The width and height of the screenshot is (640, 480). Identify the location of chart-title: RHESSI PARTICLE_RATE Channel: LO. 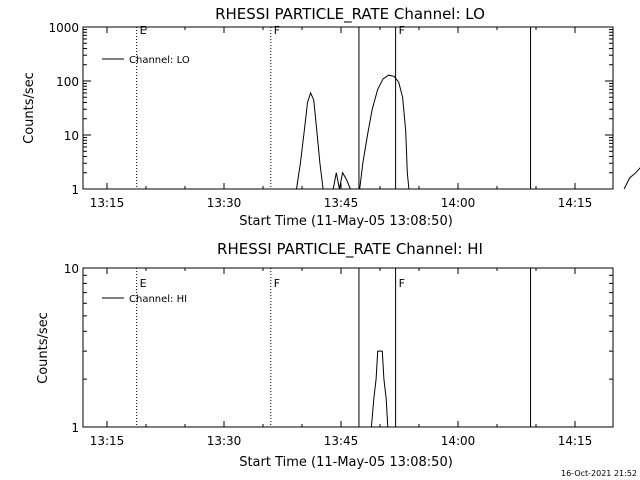
(350, 14).